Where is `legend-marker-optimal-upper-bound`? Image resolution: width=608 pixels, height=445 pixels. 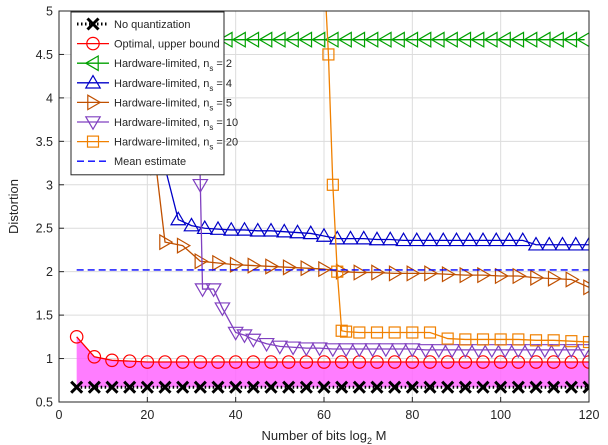 legend-marker-optimal-upper-bound is located at coordinates (93, 43).